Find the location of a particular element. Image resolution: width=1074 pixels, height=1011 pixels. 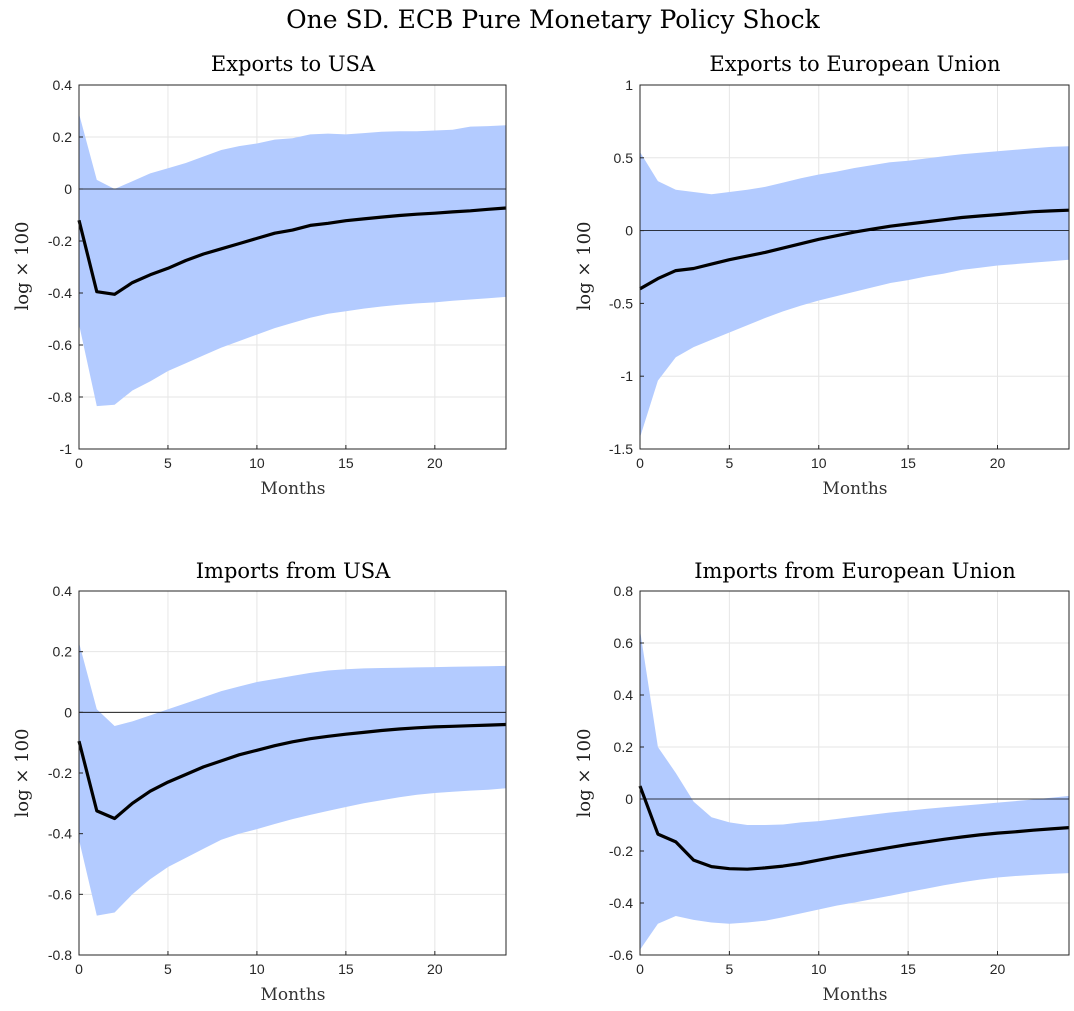

y-tick-label: -1.5 is located at coordinates (621, 449).